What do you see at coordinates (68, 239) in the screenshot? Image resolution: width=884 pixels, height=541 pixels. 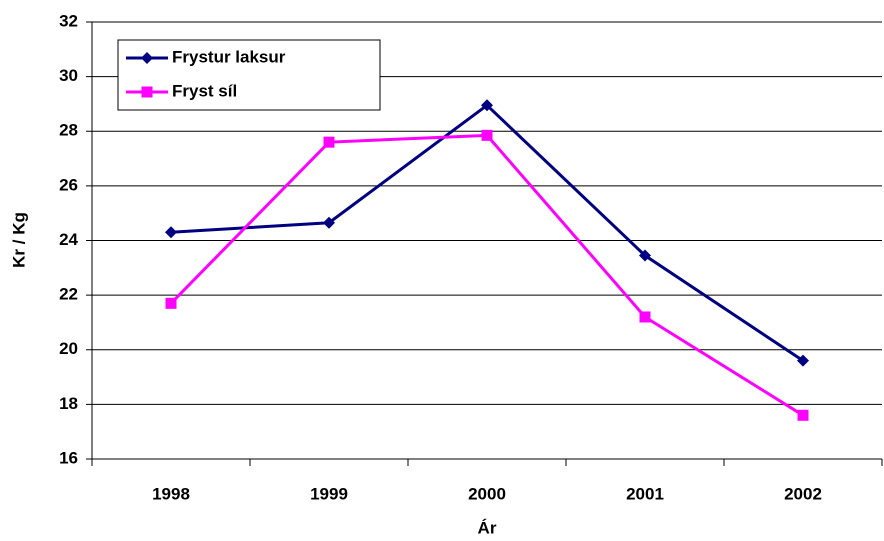 I see `y-tick-label: 24` at bounding box center [68, 239].